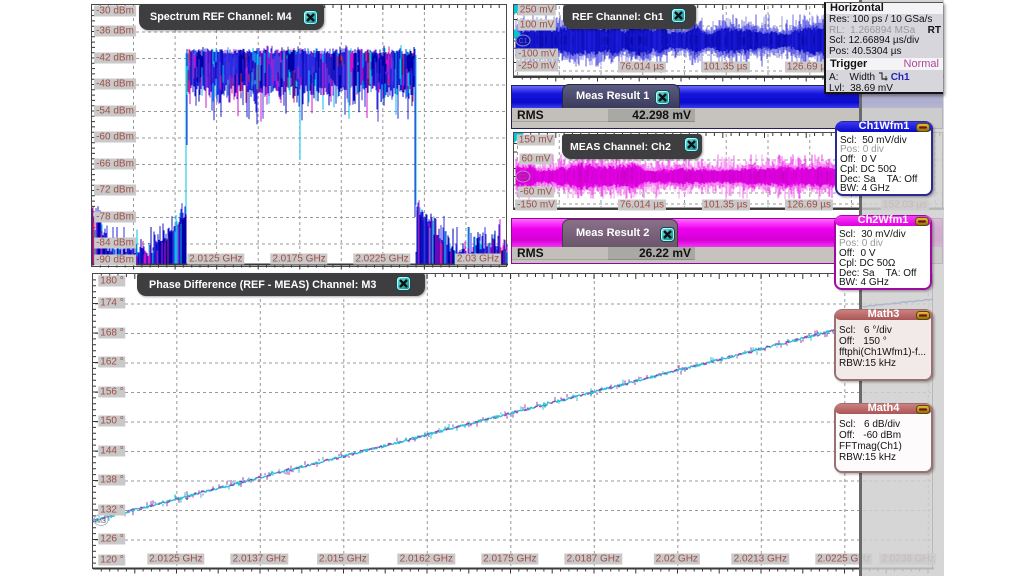  Describe the element at coordinates (101, 521) in the screenshot. I see `svg-text: M3` at that location.